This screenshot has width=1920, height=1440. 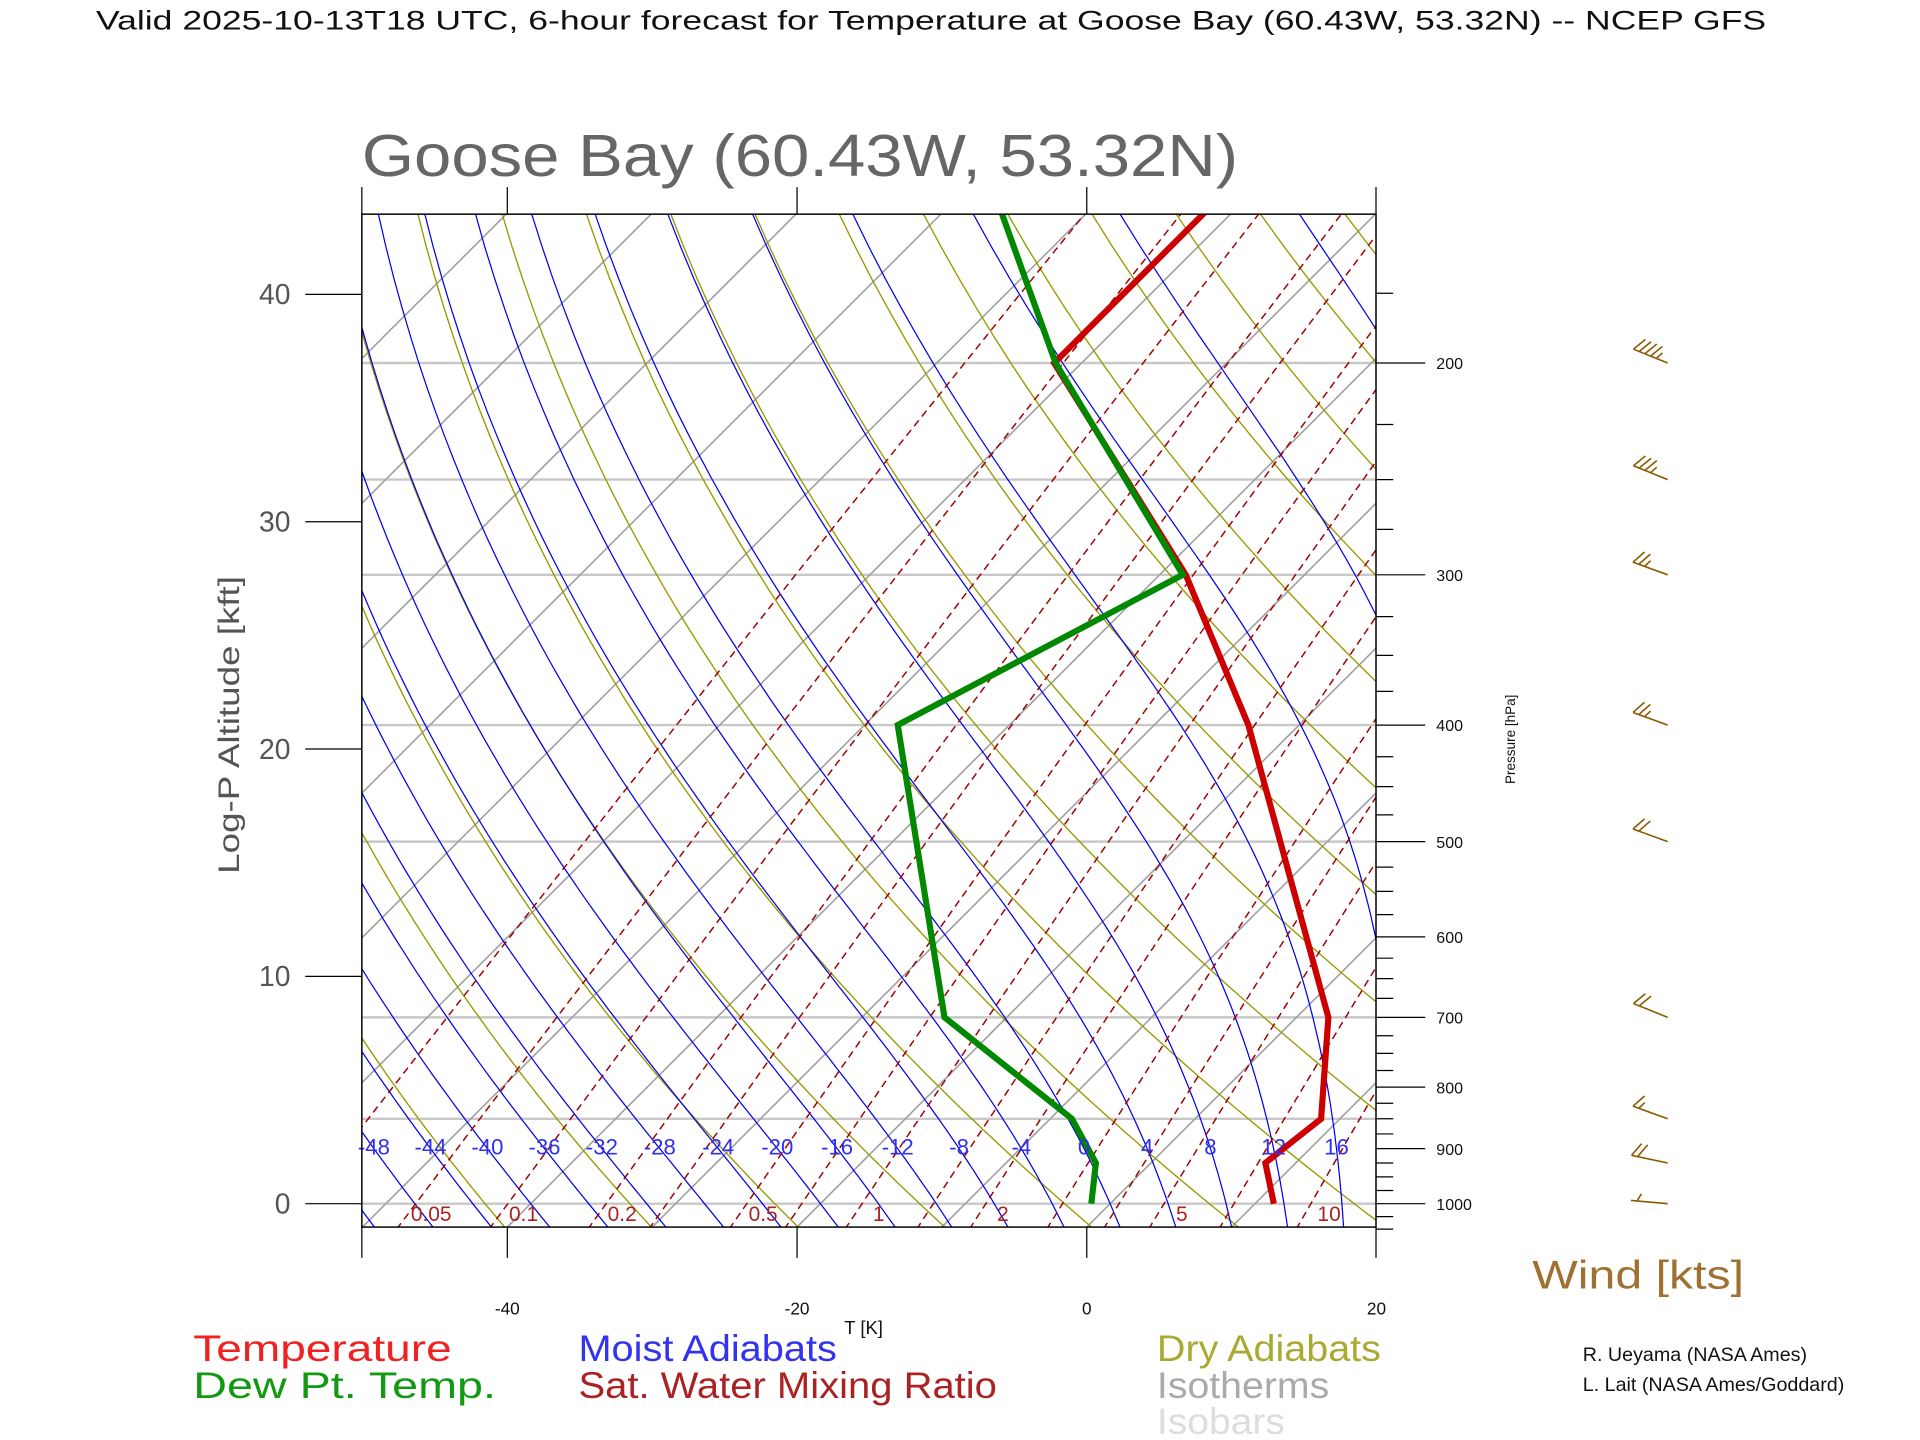 I want to click on chart-title: Goose Bay (60.43W, 53.32N), so click(x=800, y=156).